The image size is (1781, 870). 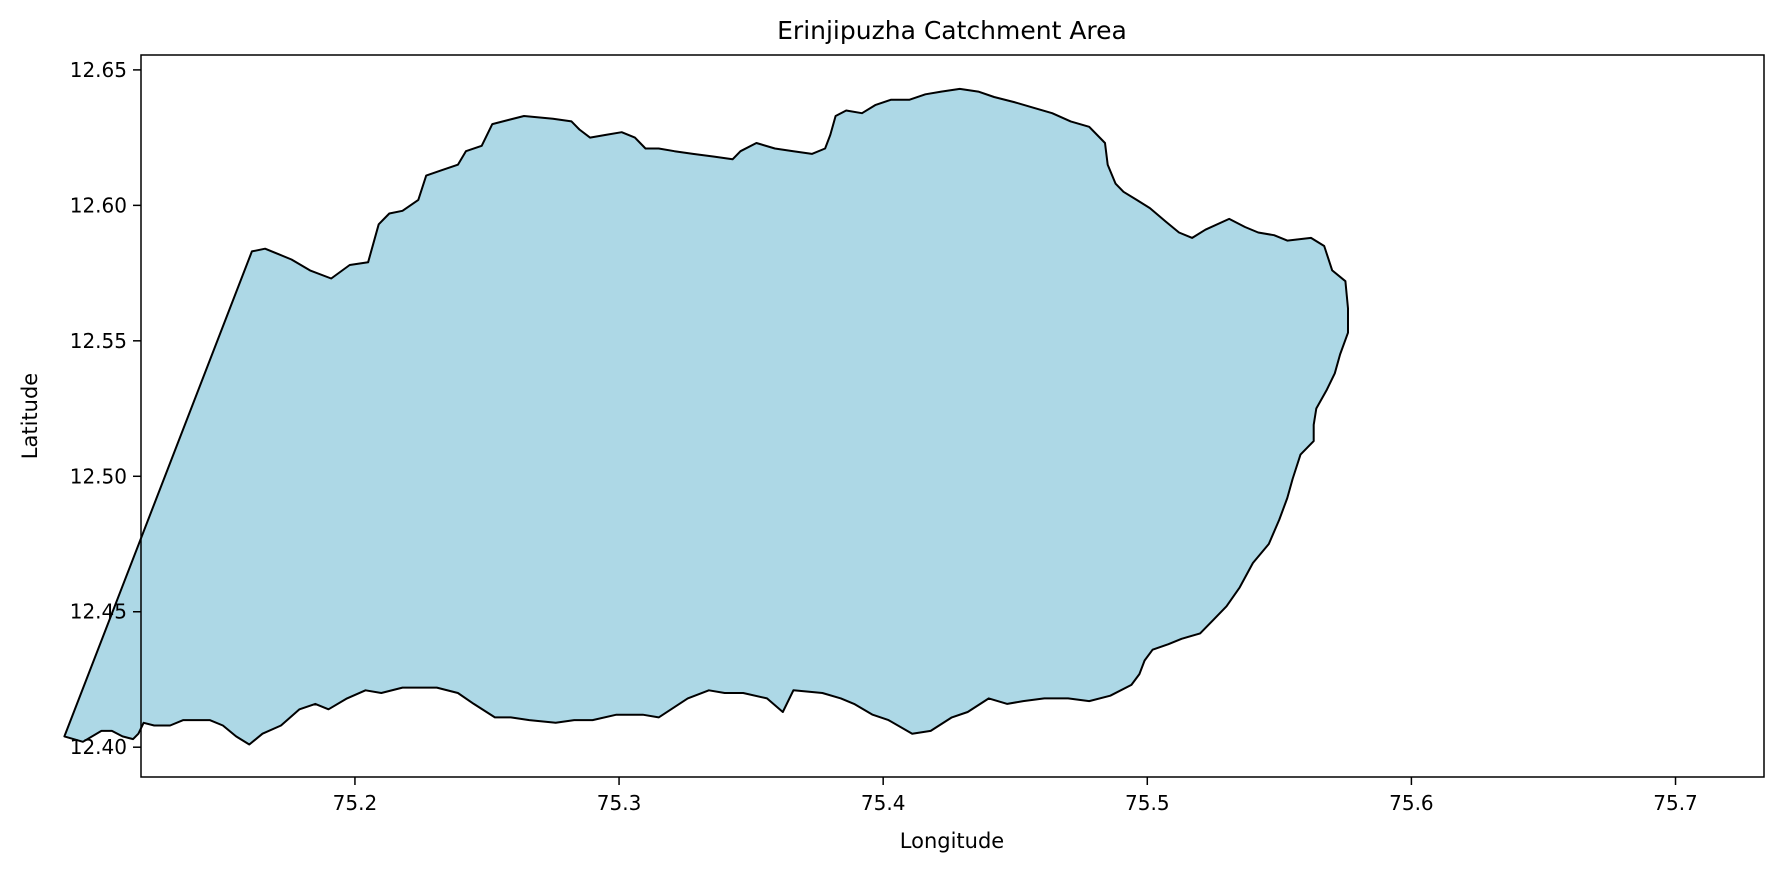 What do you see at coordinates (98, 70) in the screenshot?
I see `y-tick-label: 12.65` at bounding box center [98, 70].